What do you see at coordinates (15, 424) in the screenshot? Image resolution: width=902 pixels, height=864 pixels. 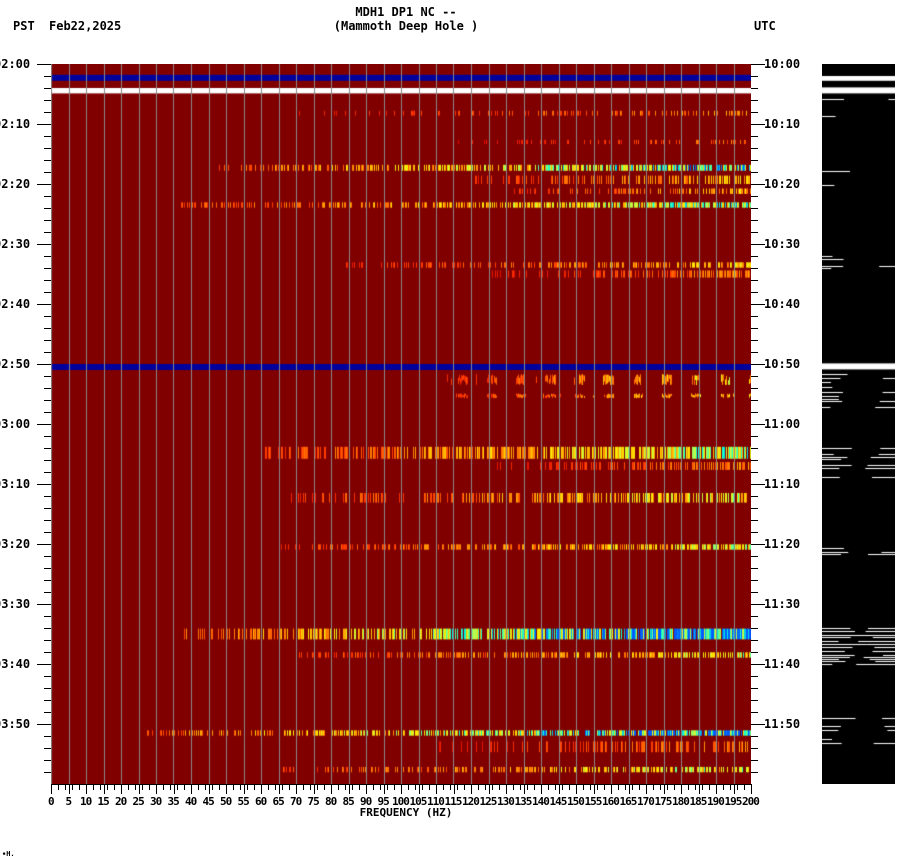 I see `left-time-label: 03:00` at bounding box center [15, 424].